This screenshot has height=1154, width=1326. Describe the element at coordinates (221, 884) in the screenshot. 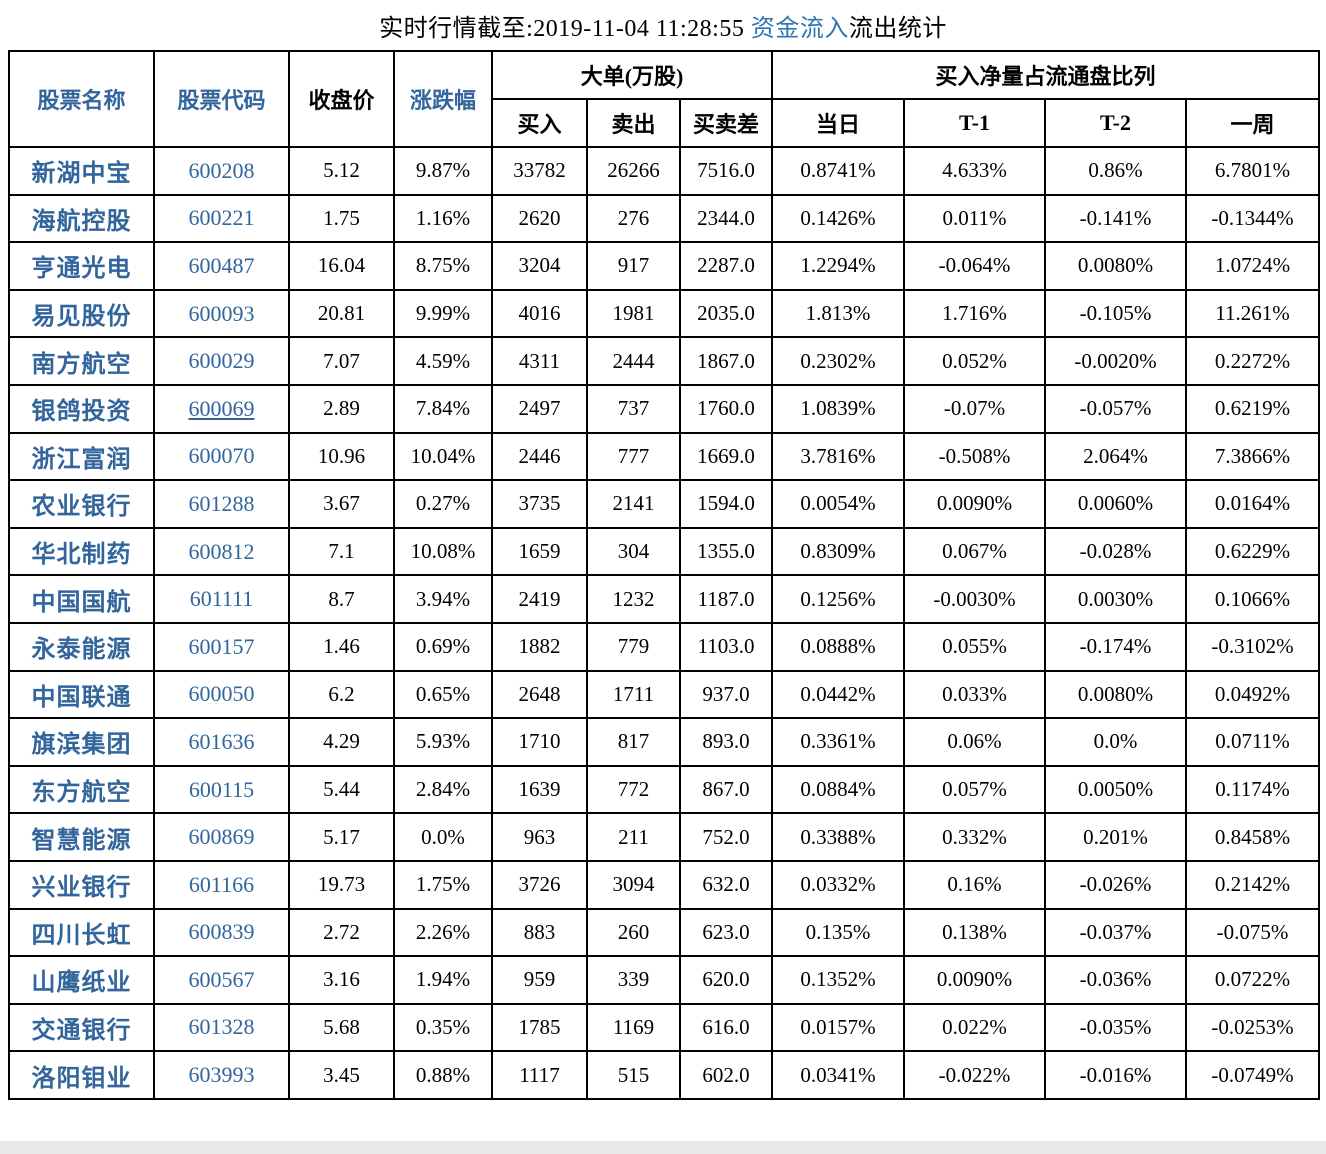

I see `cell-code: 601166` at that location.